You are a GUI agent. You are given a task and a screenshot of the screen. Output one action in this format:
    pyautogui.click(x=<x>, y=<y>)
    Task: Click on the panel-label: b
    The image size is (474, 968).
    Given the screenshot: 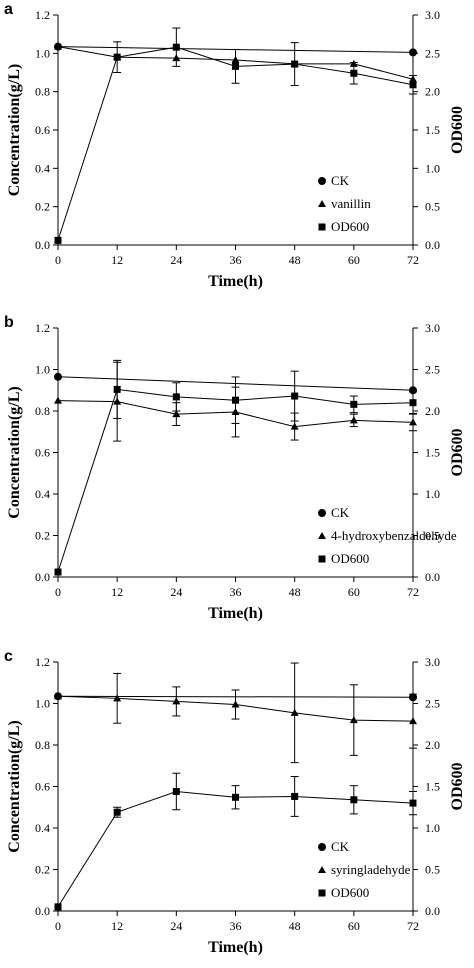 What is the action you would take?
    pyautogui.click(x=9, y=322)
    